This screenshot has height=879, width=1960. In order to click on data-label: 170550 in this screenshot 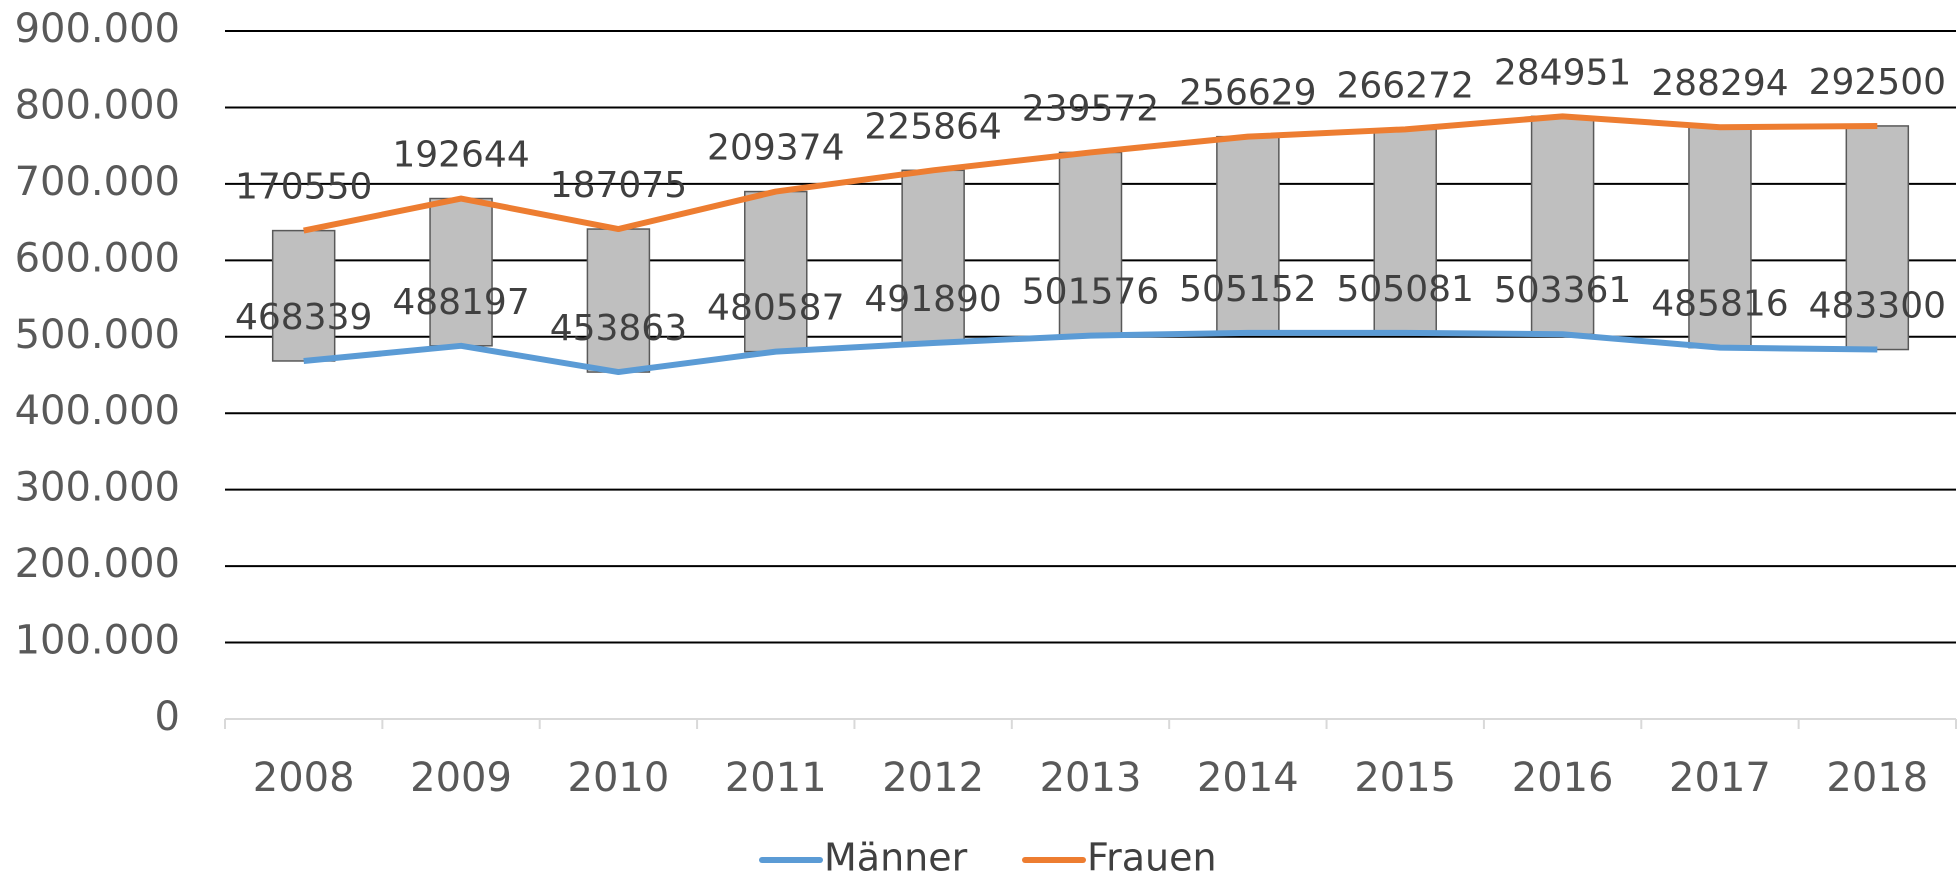, I will do `click(303, 187)`.